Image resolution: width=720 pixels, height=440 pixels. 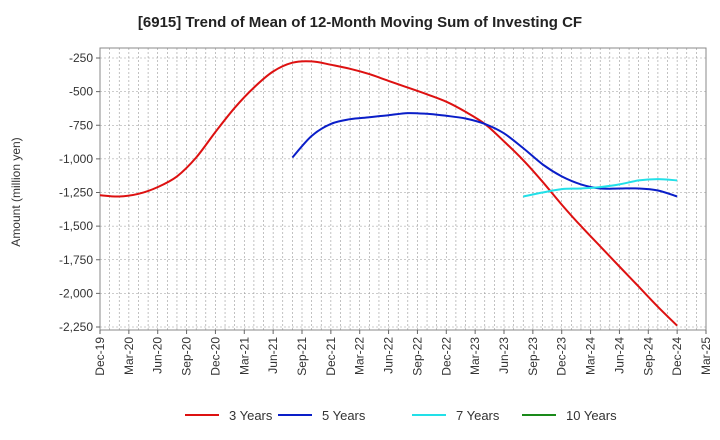 What do you see at coordinates (76, 293) in the screenshot?
I see `y-tick-label: -2,000` at bounding box center [76, 293].